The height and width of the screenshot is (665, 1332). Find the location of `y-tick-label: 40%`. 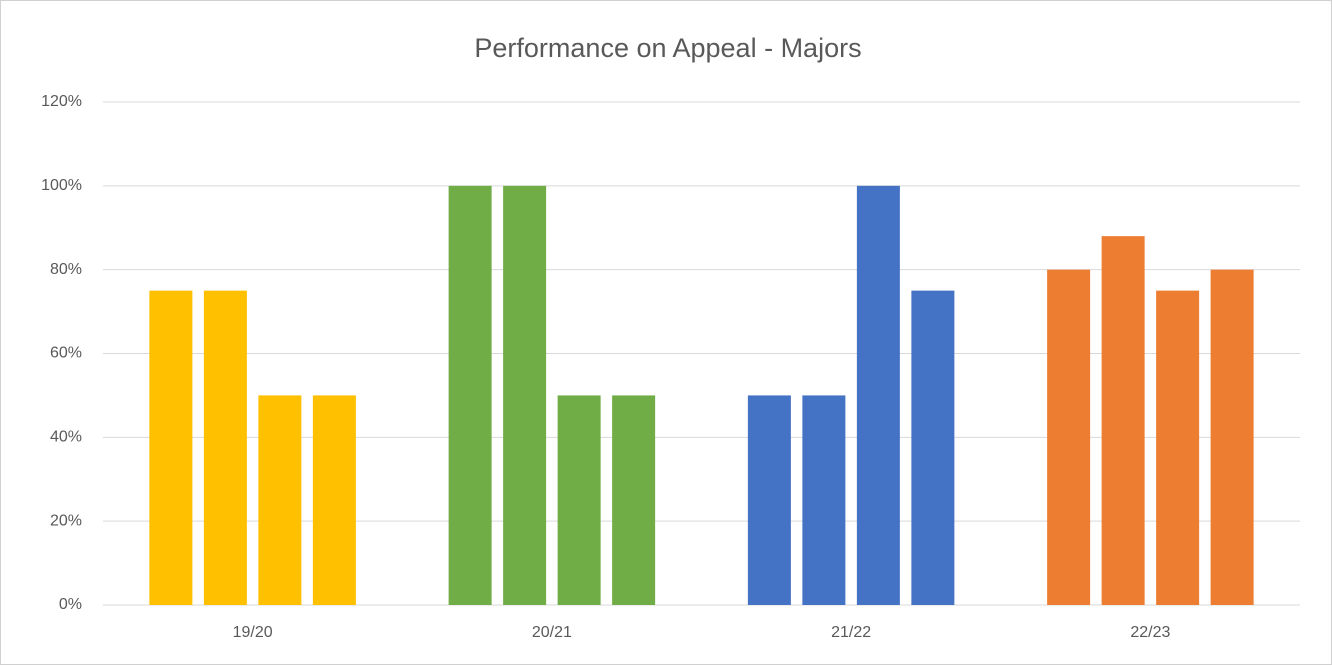

y-tick-label: 40% is located at coordinates (66, 437).